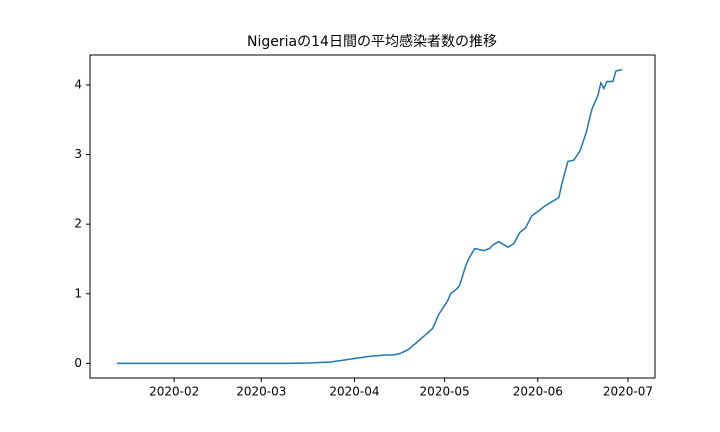  I want to click on x-tick-label: 2020-07, so click(628, 392).